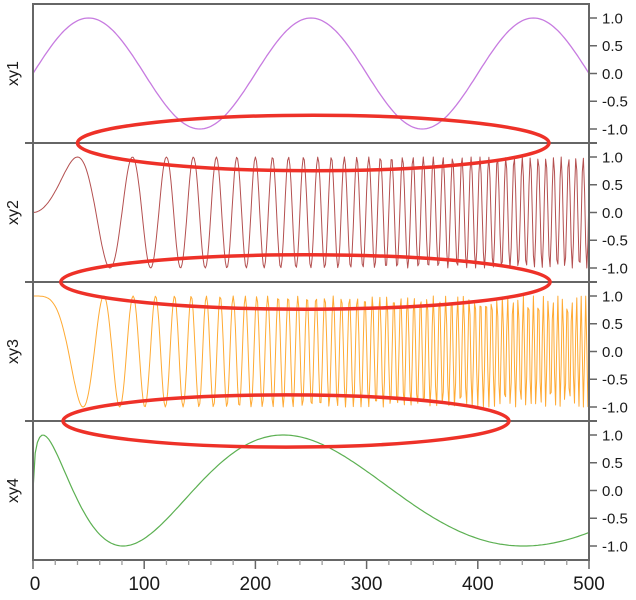  Describe the element at coordinates (367, 584) in the screenshot. I see `x-tick-label: 300` at that location.